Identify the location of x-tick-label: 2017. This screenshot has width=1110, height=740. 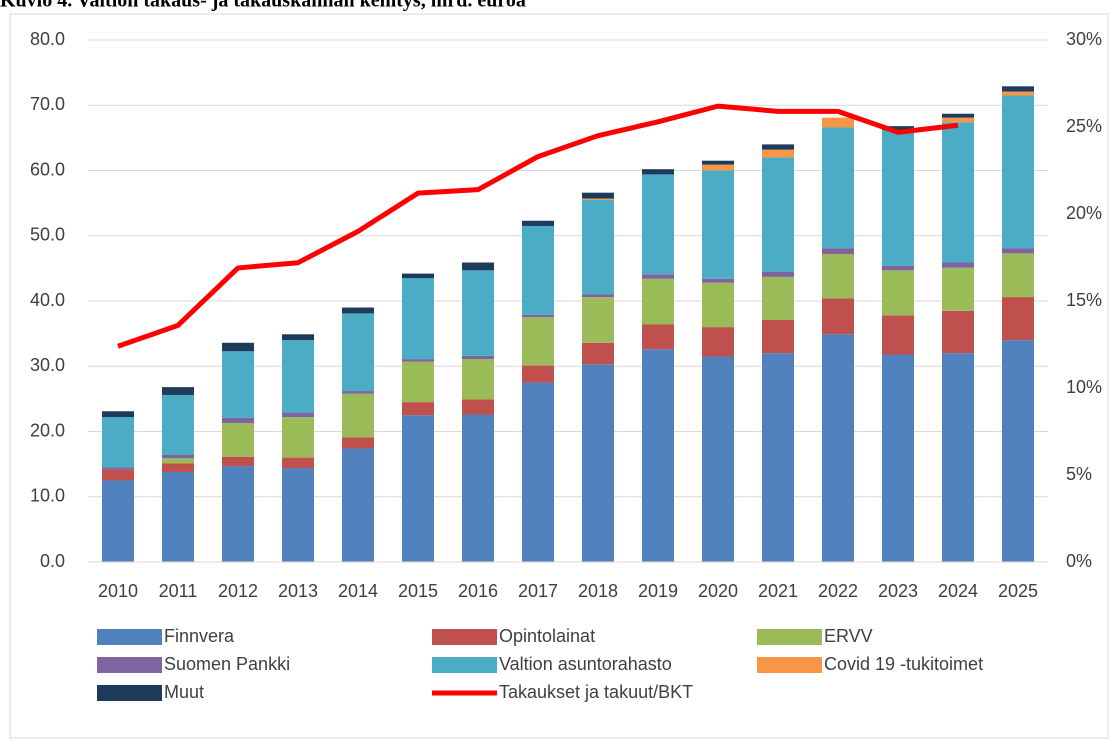
(538, 591).